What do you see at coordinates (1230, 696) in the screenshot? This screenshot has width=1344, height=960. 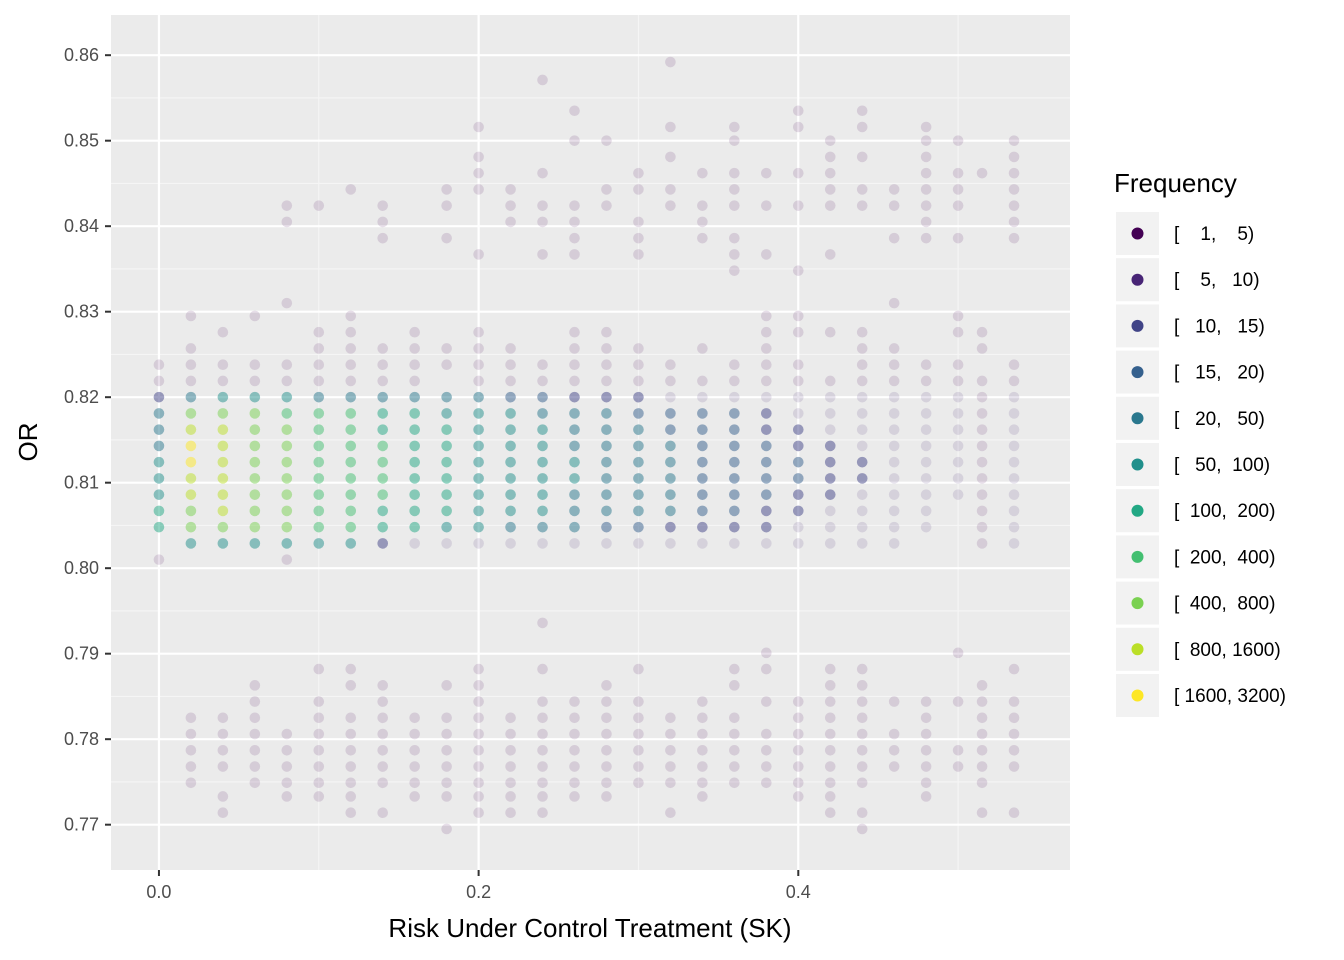 I see `legend-label: [ 1600, 3200)` at bounding box center [1230, 696].